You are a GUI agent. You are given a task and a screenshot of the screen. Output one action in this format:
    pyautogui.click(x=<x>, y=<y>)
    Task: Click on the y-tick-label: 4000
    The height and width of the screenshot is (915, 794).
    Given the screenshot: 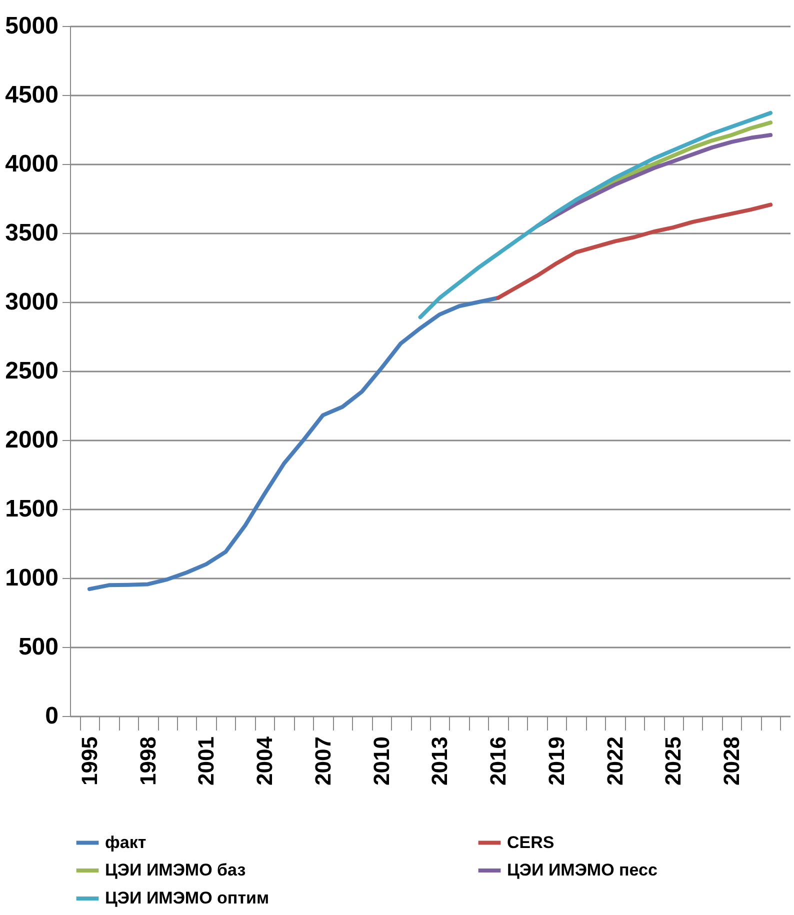 What is the action you would take?
    pyautogui.click(x=31, y=164)
    